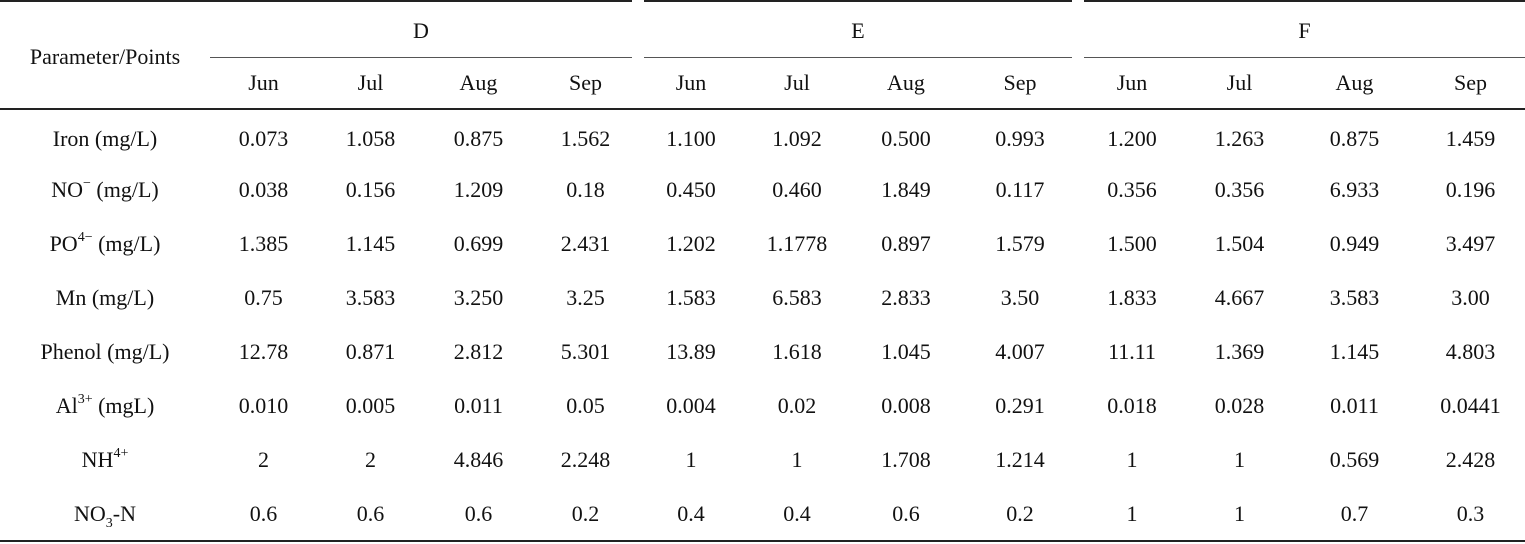  Describe the element at coordinates (585, 351) in the screenshot. I see `table-cell: 5.301` at that location.